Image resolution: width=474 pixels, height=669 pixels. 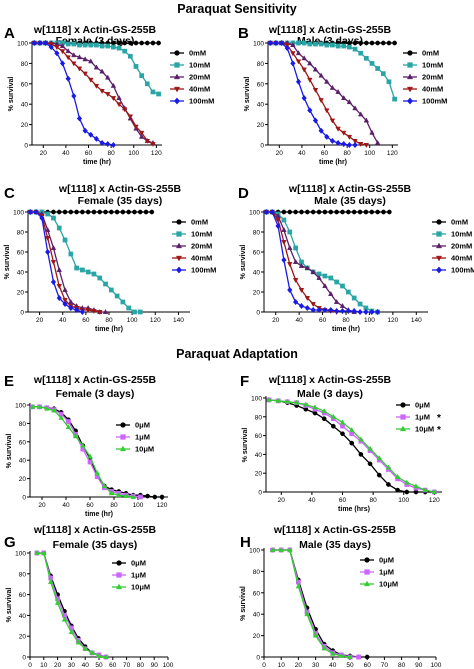 What do you see at coordinates (120, 201) in the screenshot?
I see `panel-subtitle-c: Female (35 days)` at bounding box center [120, 201].